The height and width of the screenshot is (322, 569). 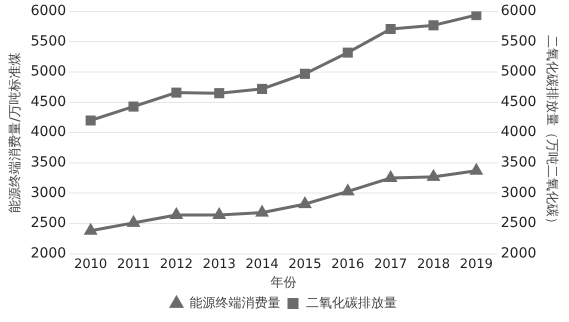 I want to click on y-tick-label: 5000, so click(x=48, y=72).